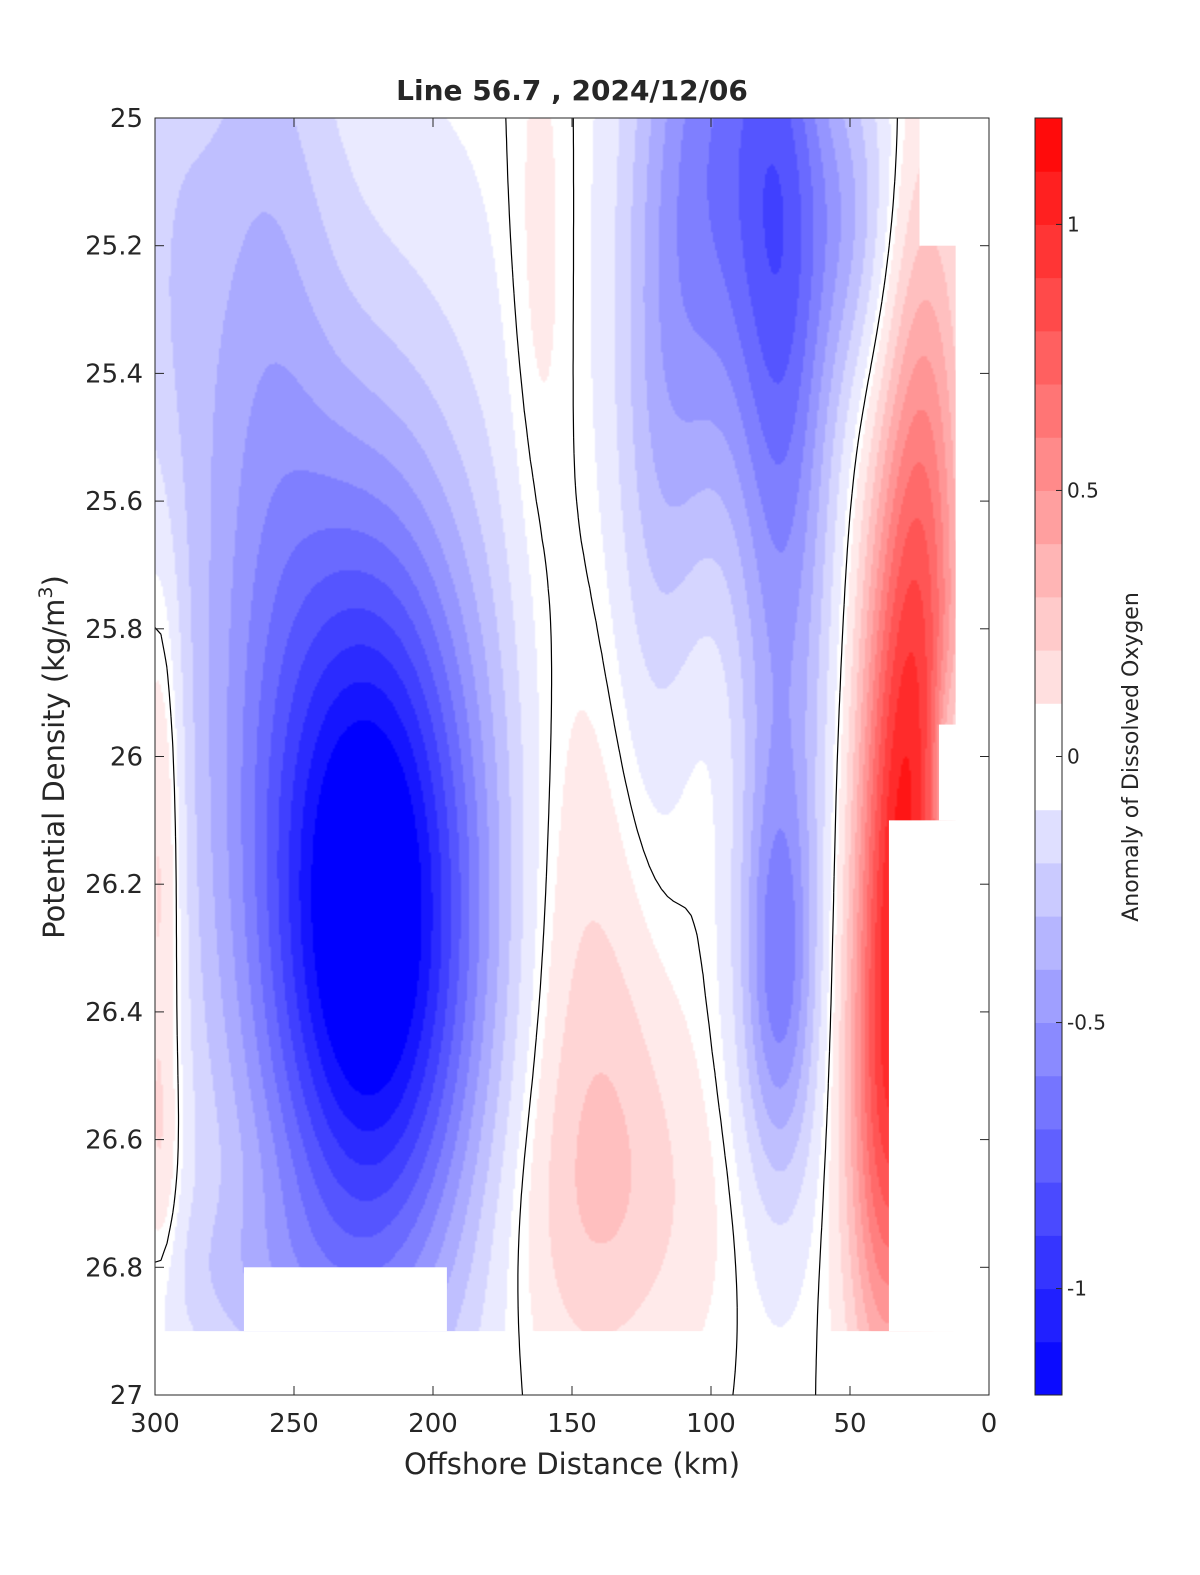 The image size is (1200, 1575). What do you see at coordinates (114, 630) in the screenshot?
I see `y-tick-label: 25.8` at bounding box center [114, 630].